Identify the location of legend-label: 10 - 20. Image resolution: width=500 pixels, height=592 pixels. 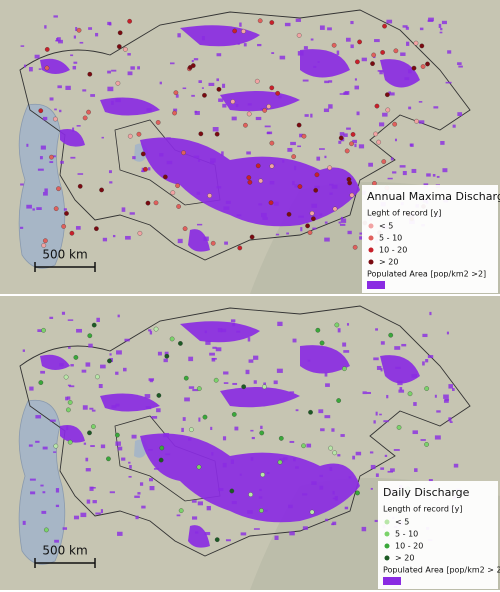
(409, 546).